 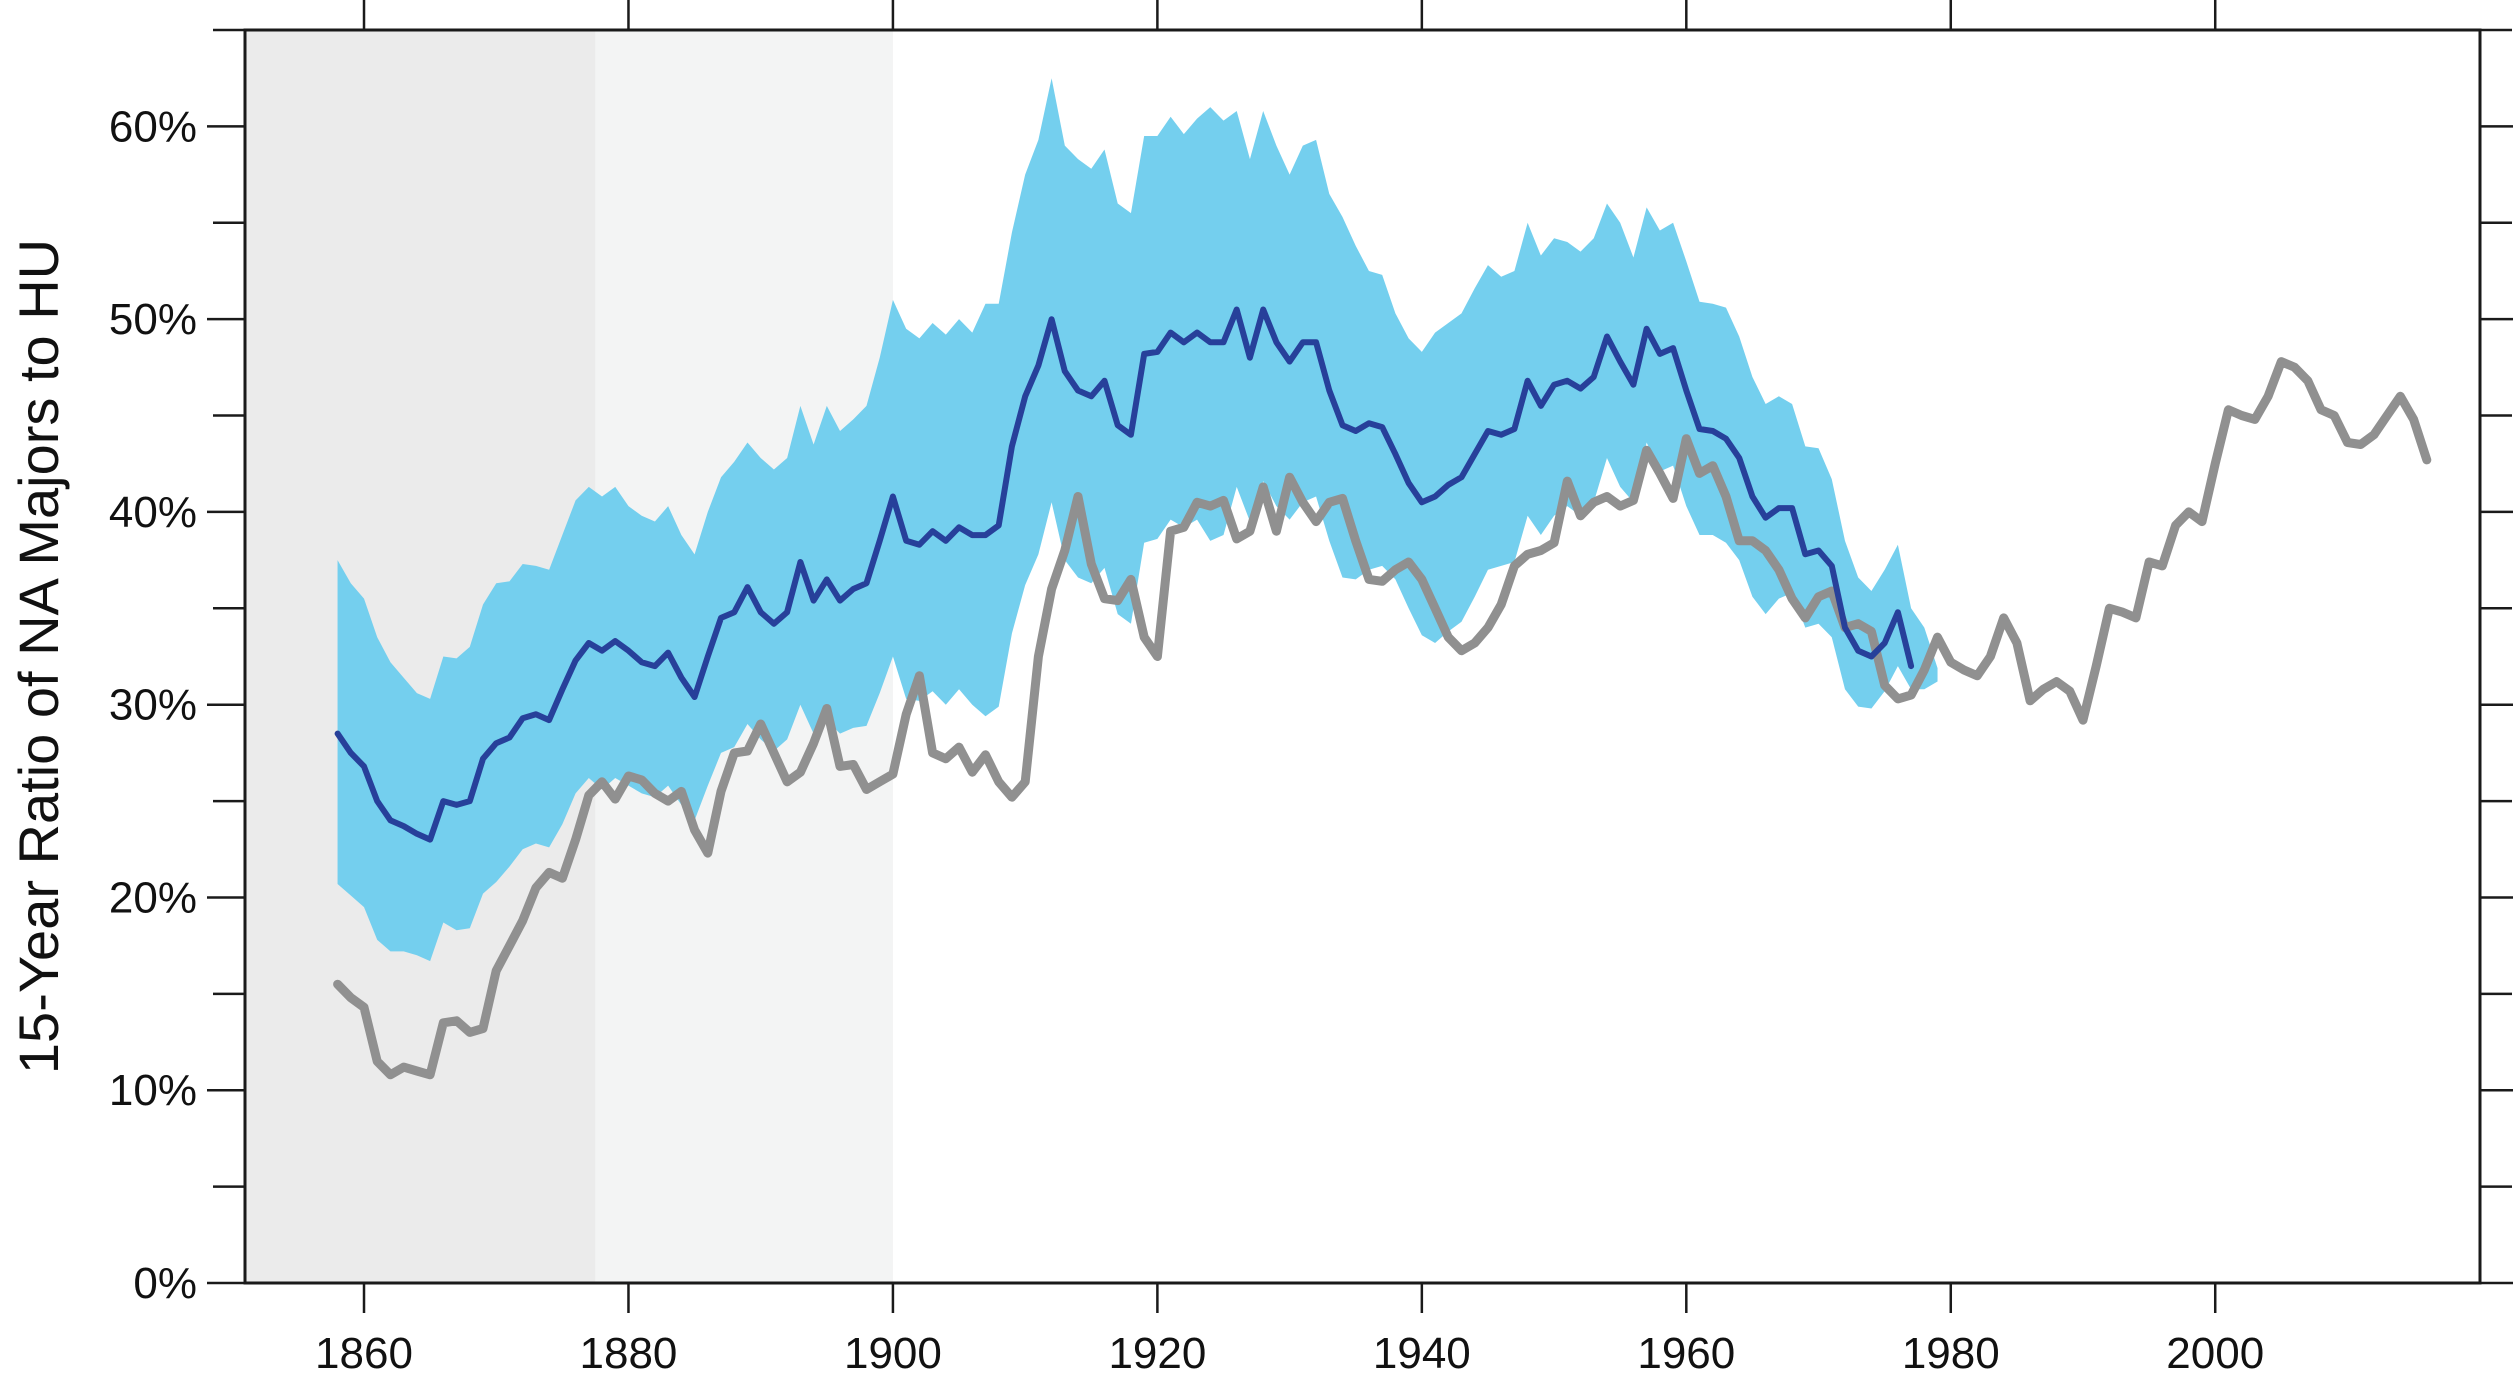 What do you see at coordinates (153, 1090) in the screenshot?
I see `y-tick-label: 10%` at bounding box center [153, 1090].